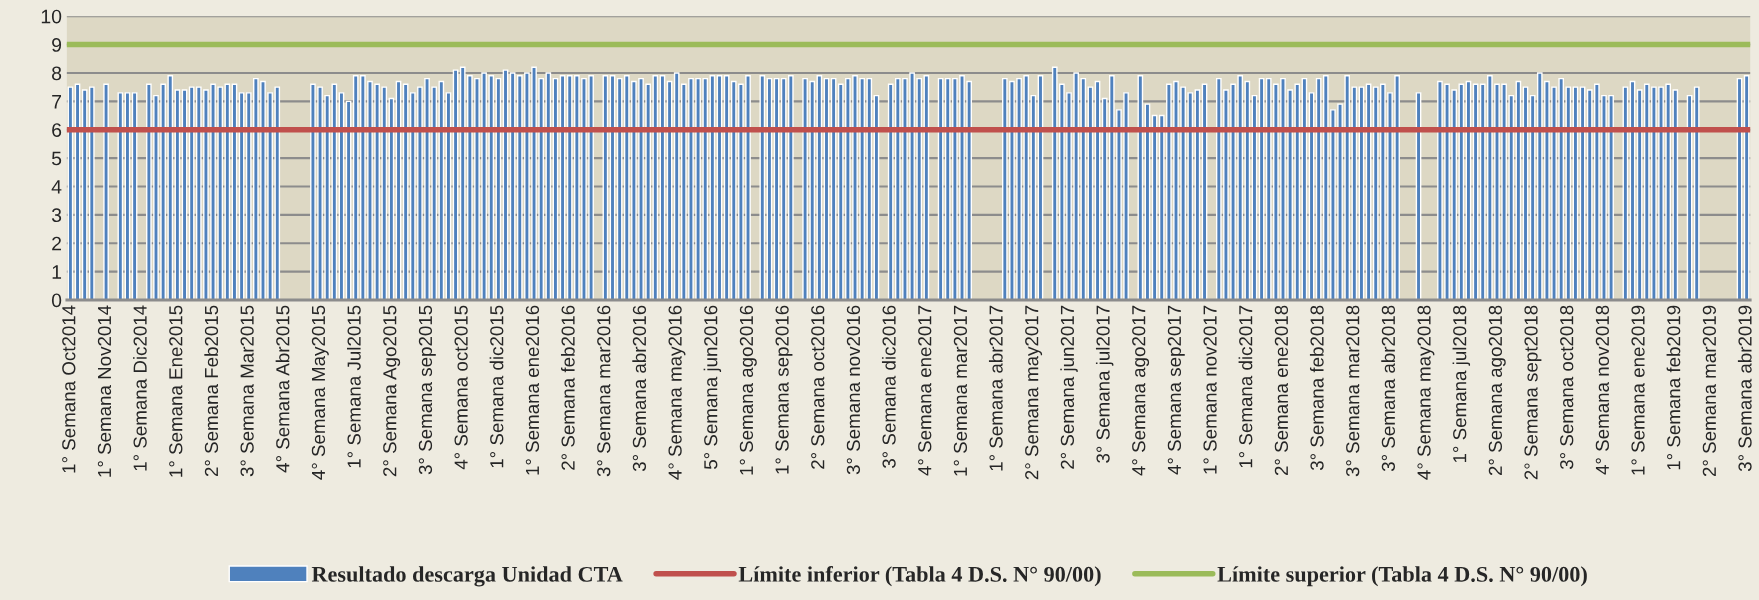 The width and height of the screenshot is (1759, 600). I want to click on x-tick-label: 1° Semana ene2019, so click(1638, 390).